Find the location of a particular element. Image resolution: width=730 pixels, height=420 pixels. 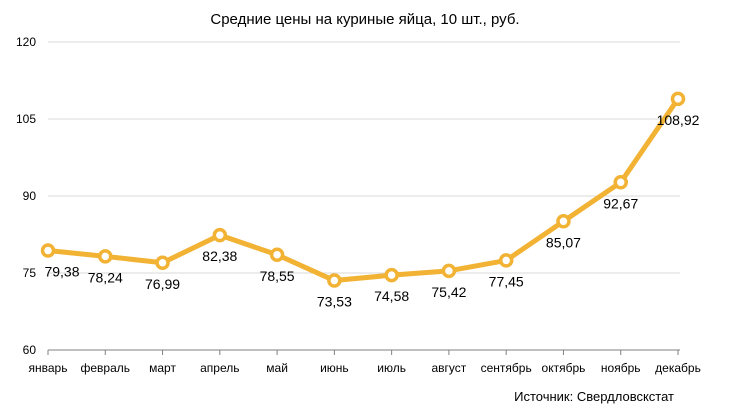

source-note: Источник: Свердловскстат is located at coordinates (594, 396).